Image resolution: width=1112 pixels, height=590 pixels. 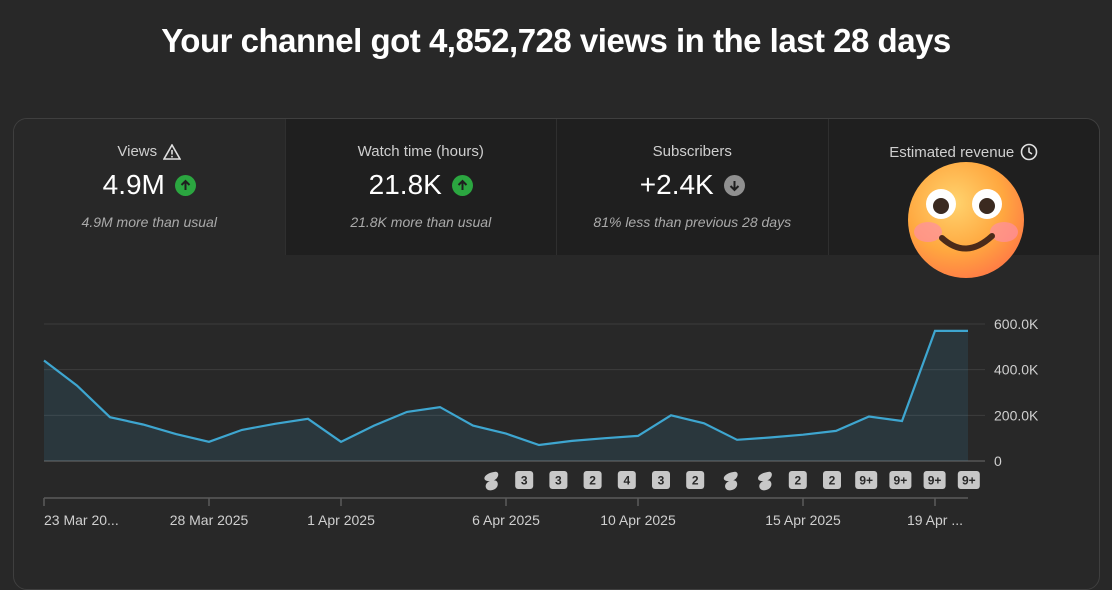 What do you see at coordinates (803, 520) in the screenshot?
I see `x-tick-label: 15 Apr 2025` at bounding box center [803, 520].